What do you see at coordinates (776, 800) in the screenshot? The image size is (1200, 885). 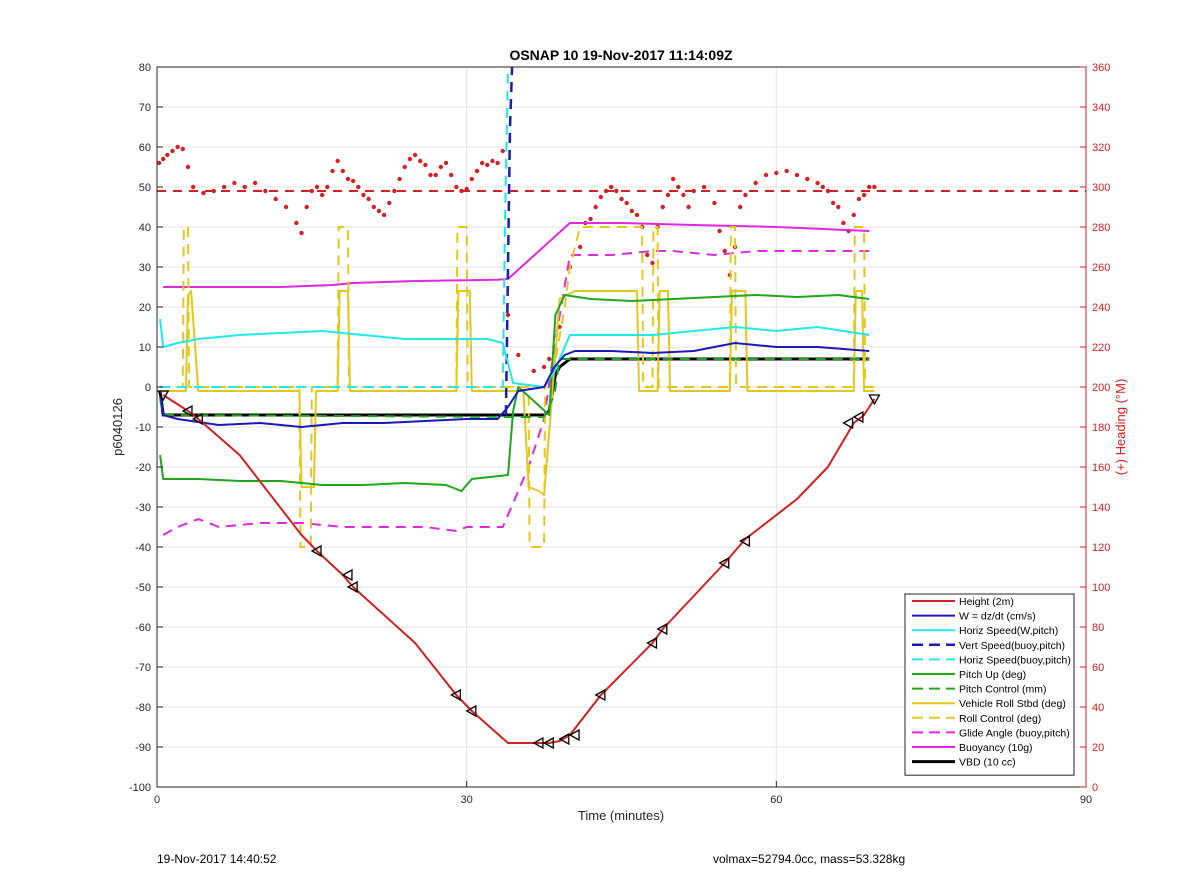 I see `x-tick-label: 60` at bounding box center [776, 800].